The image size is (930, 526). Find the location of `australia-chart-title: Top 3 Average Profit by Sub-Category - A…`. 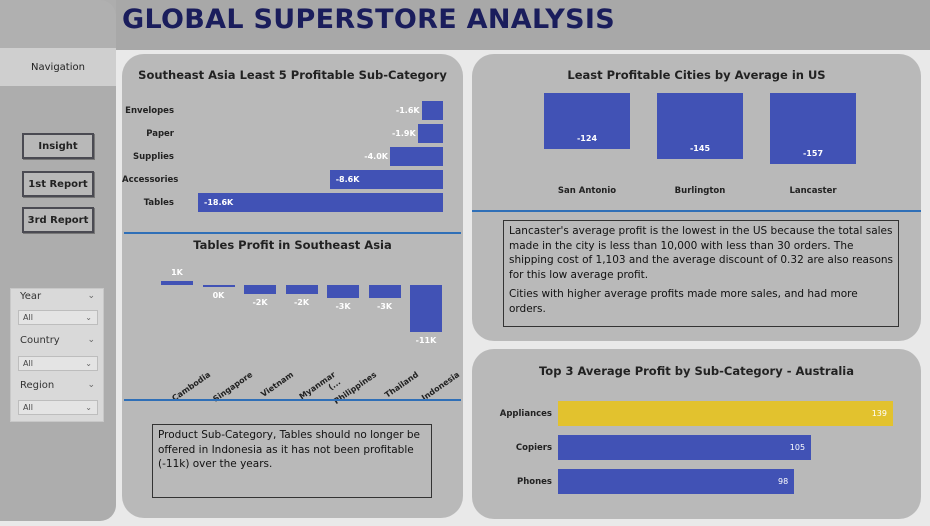

australia-chart-title: Top 3 Average Profit by Sub-Category - A… is located at coordinates (696, 371).